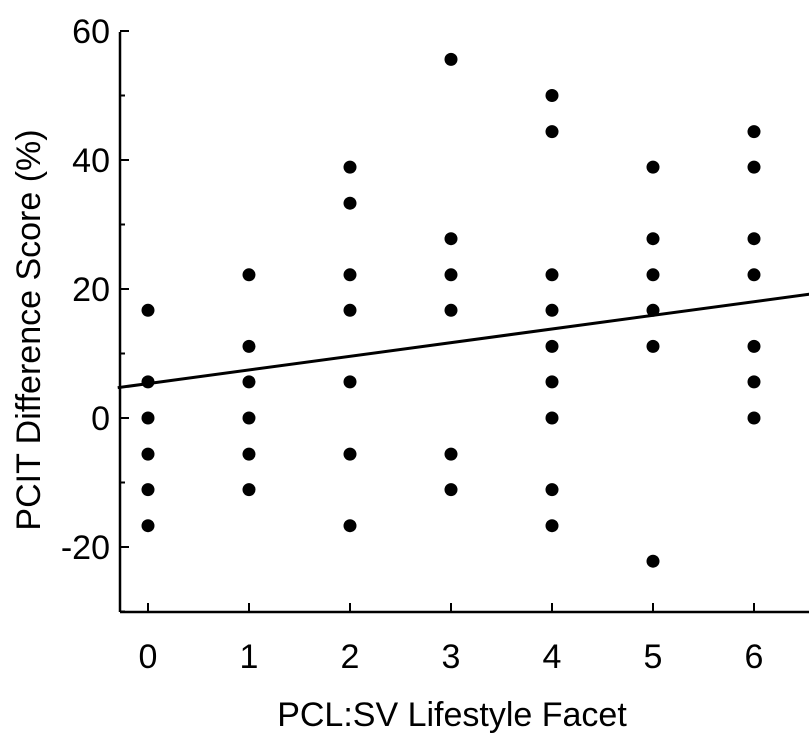 Image resolution: width=809 pixels, height=738 pixels. Describe the element at coordinates (552, 657) in the screenshot. I see `x-tick-label: 4` at that location.